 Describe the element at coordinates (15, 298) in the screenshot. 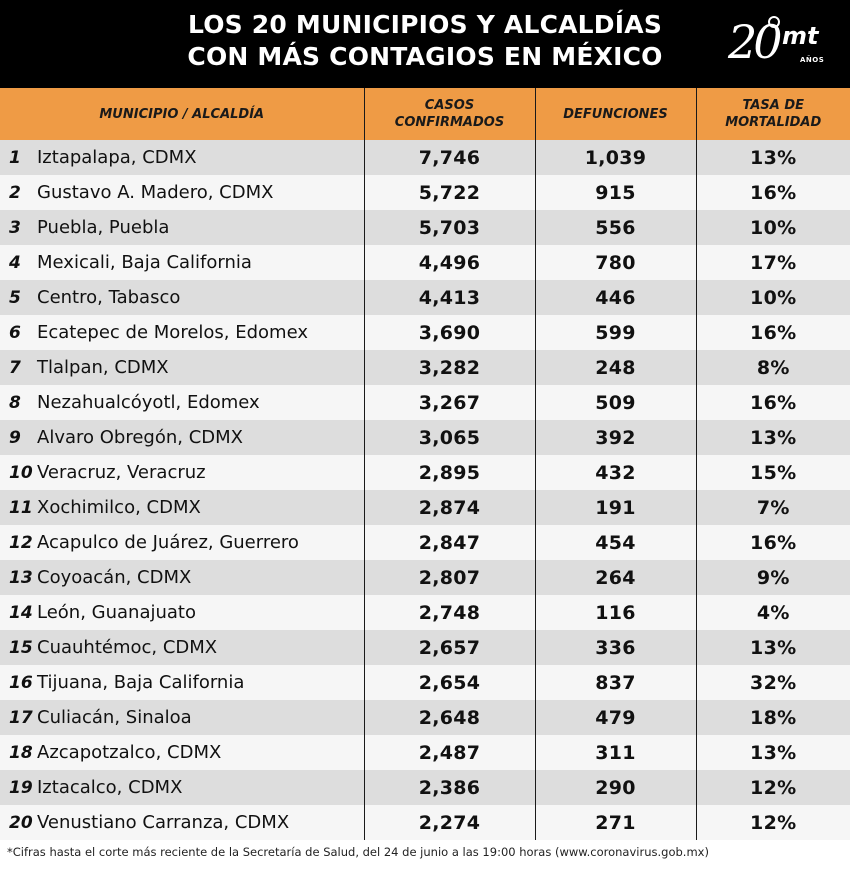

I see `row-rank: 5` at that location.